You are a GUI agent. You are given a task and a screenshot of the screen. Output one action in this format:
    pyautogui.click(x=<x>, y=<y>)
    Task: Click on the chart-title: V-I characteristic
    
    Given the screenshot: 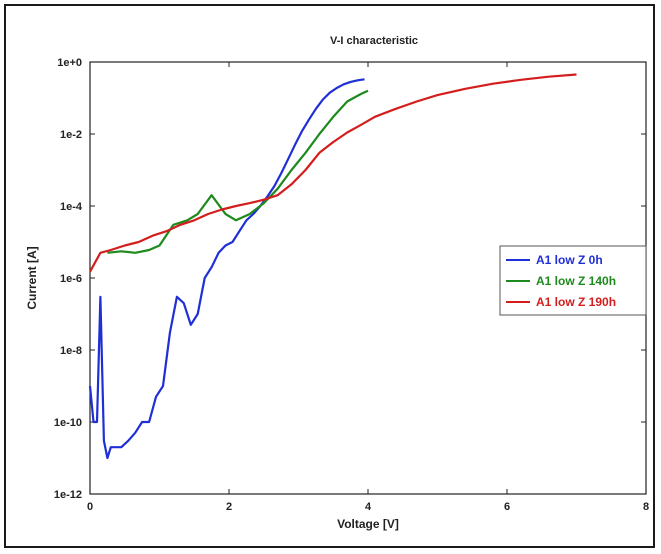 What is the action you would take?
    pyautogui.click(x=374, y=41)
    